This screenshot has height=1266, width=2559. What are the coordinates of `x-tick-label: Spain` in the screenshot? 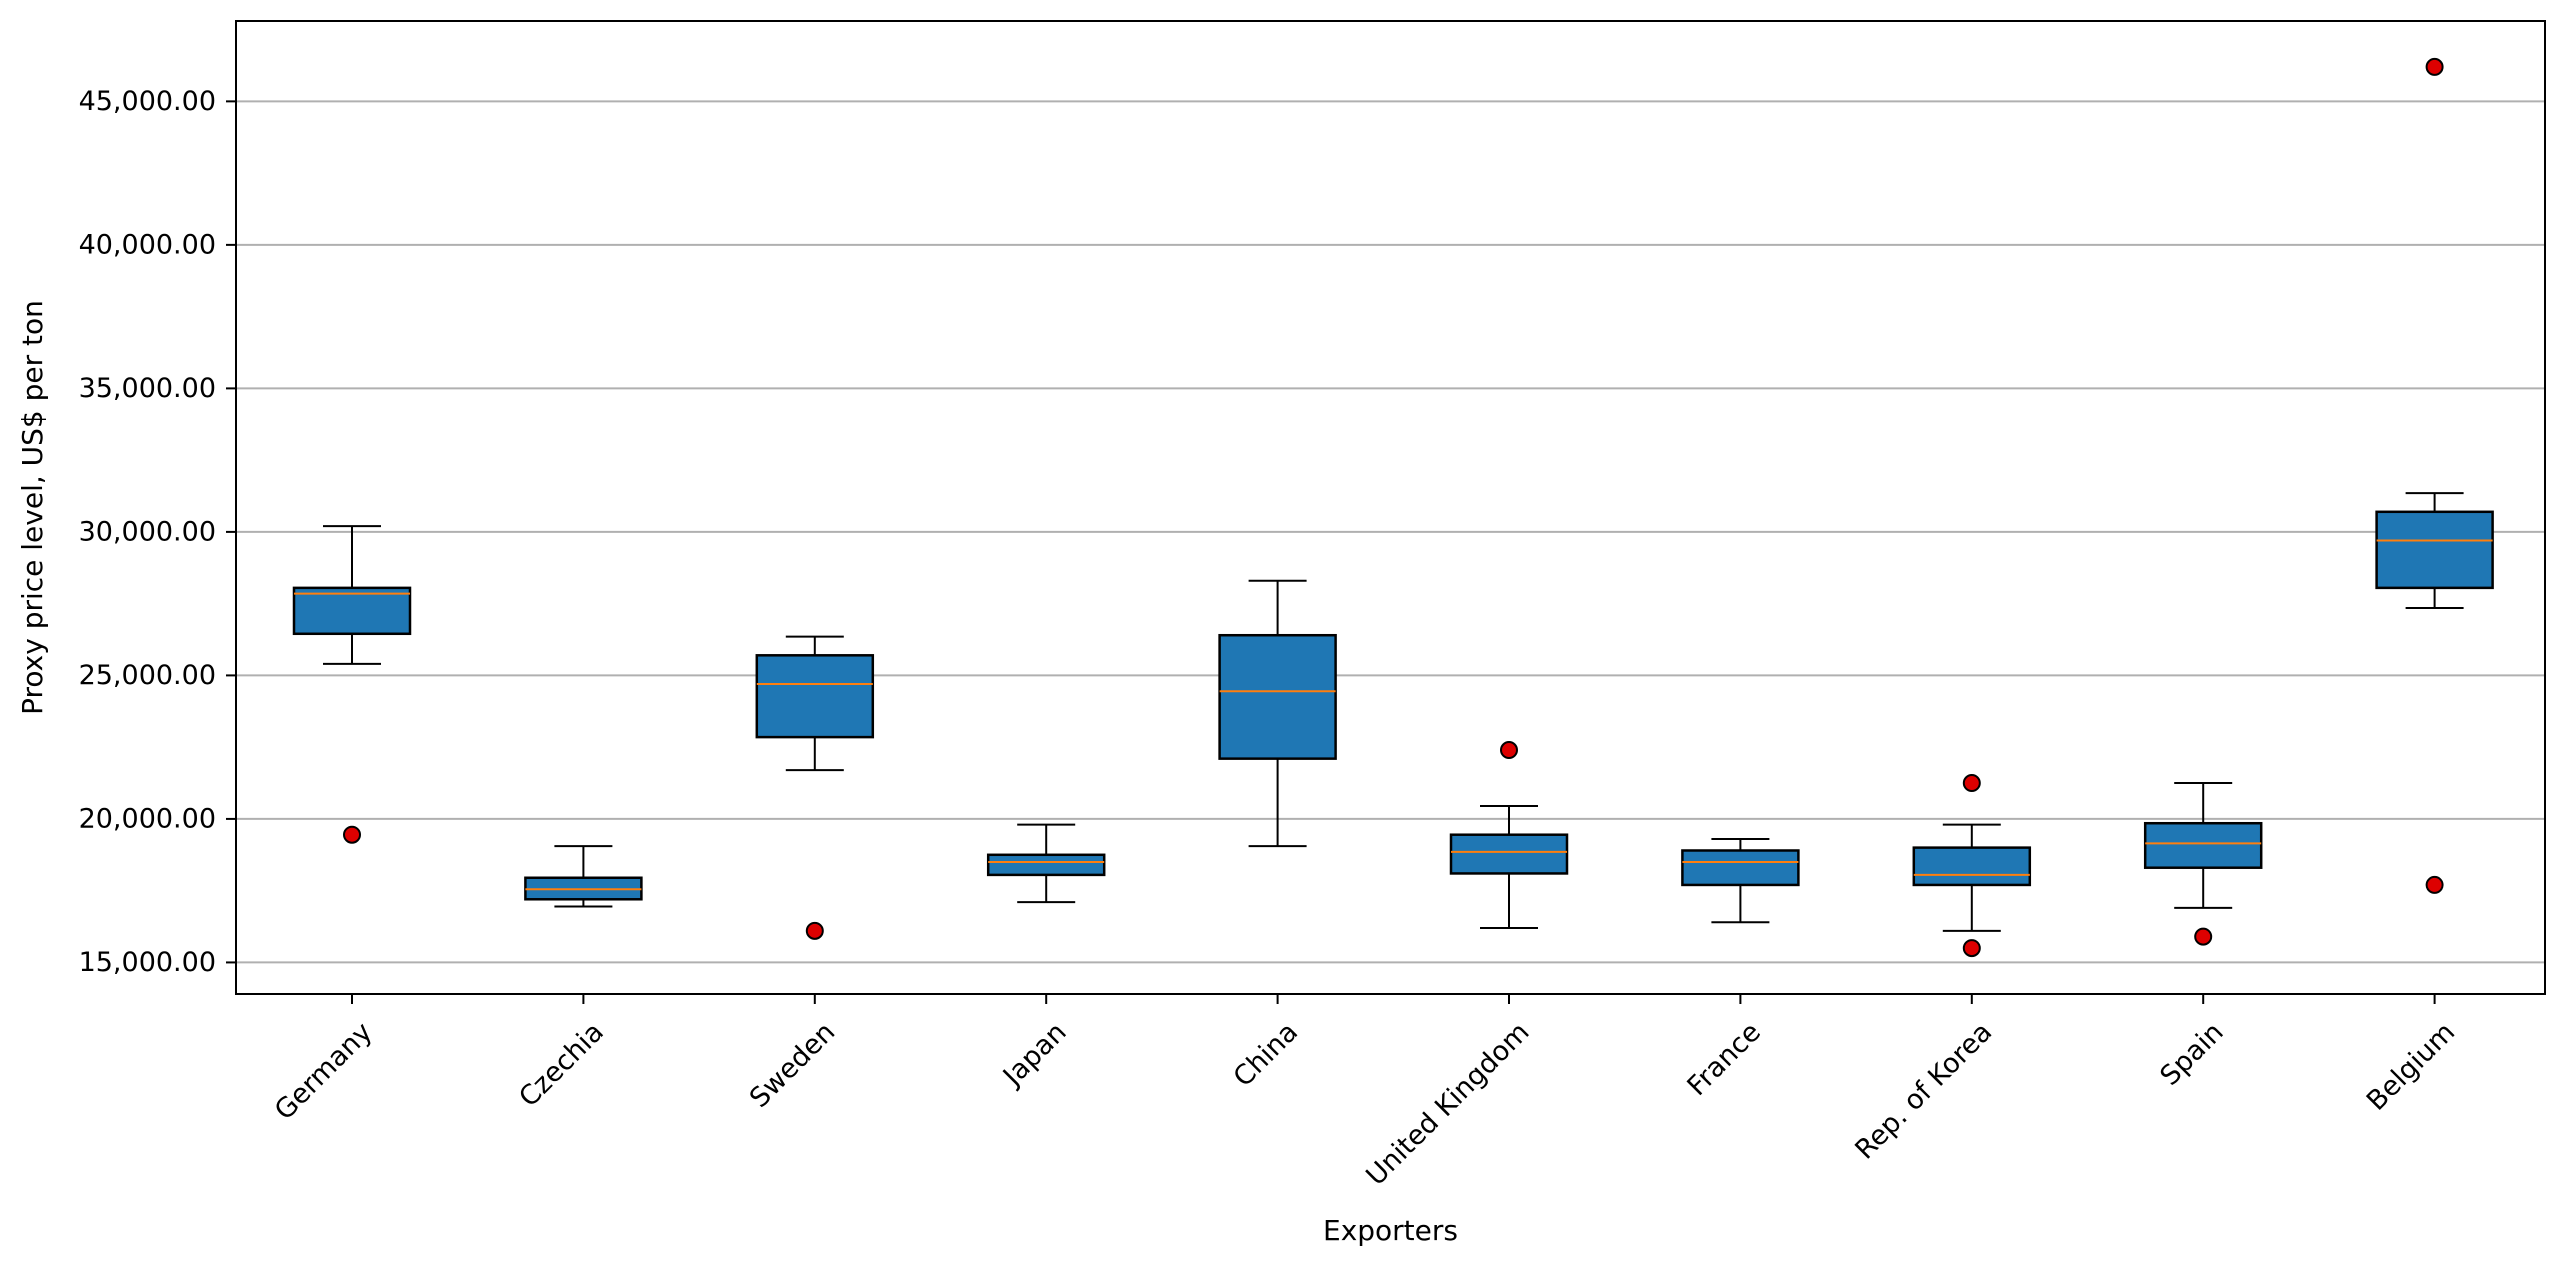 It's located at (2191, 1054).